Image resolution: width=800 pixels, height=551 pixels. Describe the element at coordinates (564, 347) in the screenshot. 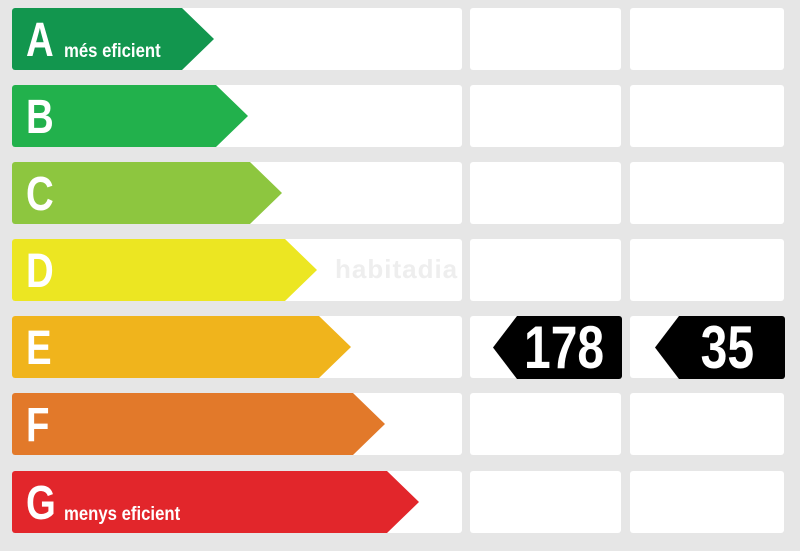

I see `consumption-value: 178` at that location.